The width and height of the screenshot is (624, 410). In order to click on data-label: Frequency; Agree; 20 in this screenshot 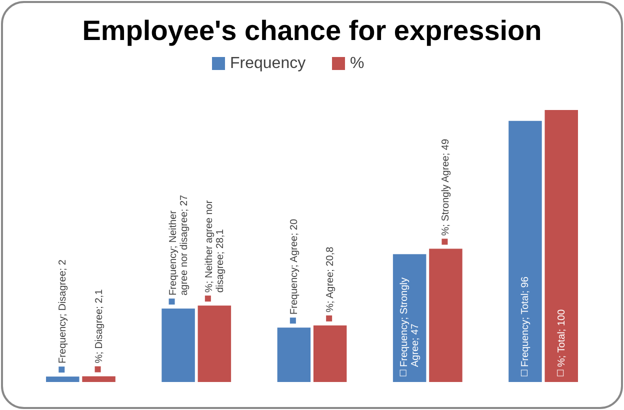, I will do `click(294, 266)`.